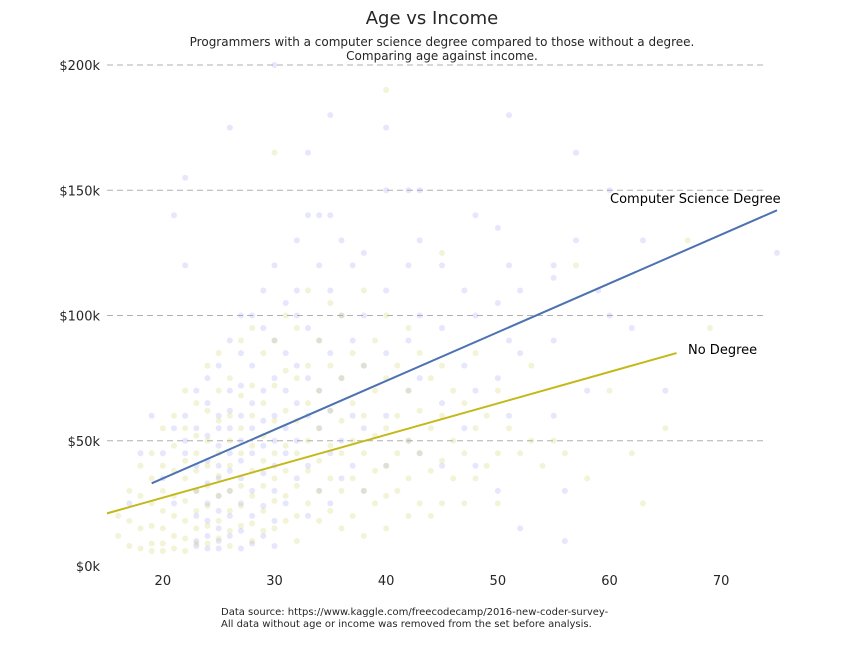  Describe the element at coordinates (84, 442) in the screenshot. I see `y-tick-label: $50k` at that location.